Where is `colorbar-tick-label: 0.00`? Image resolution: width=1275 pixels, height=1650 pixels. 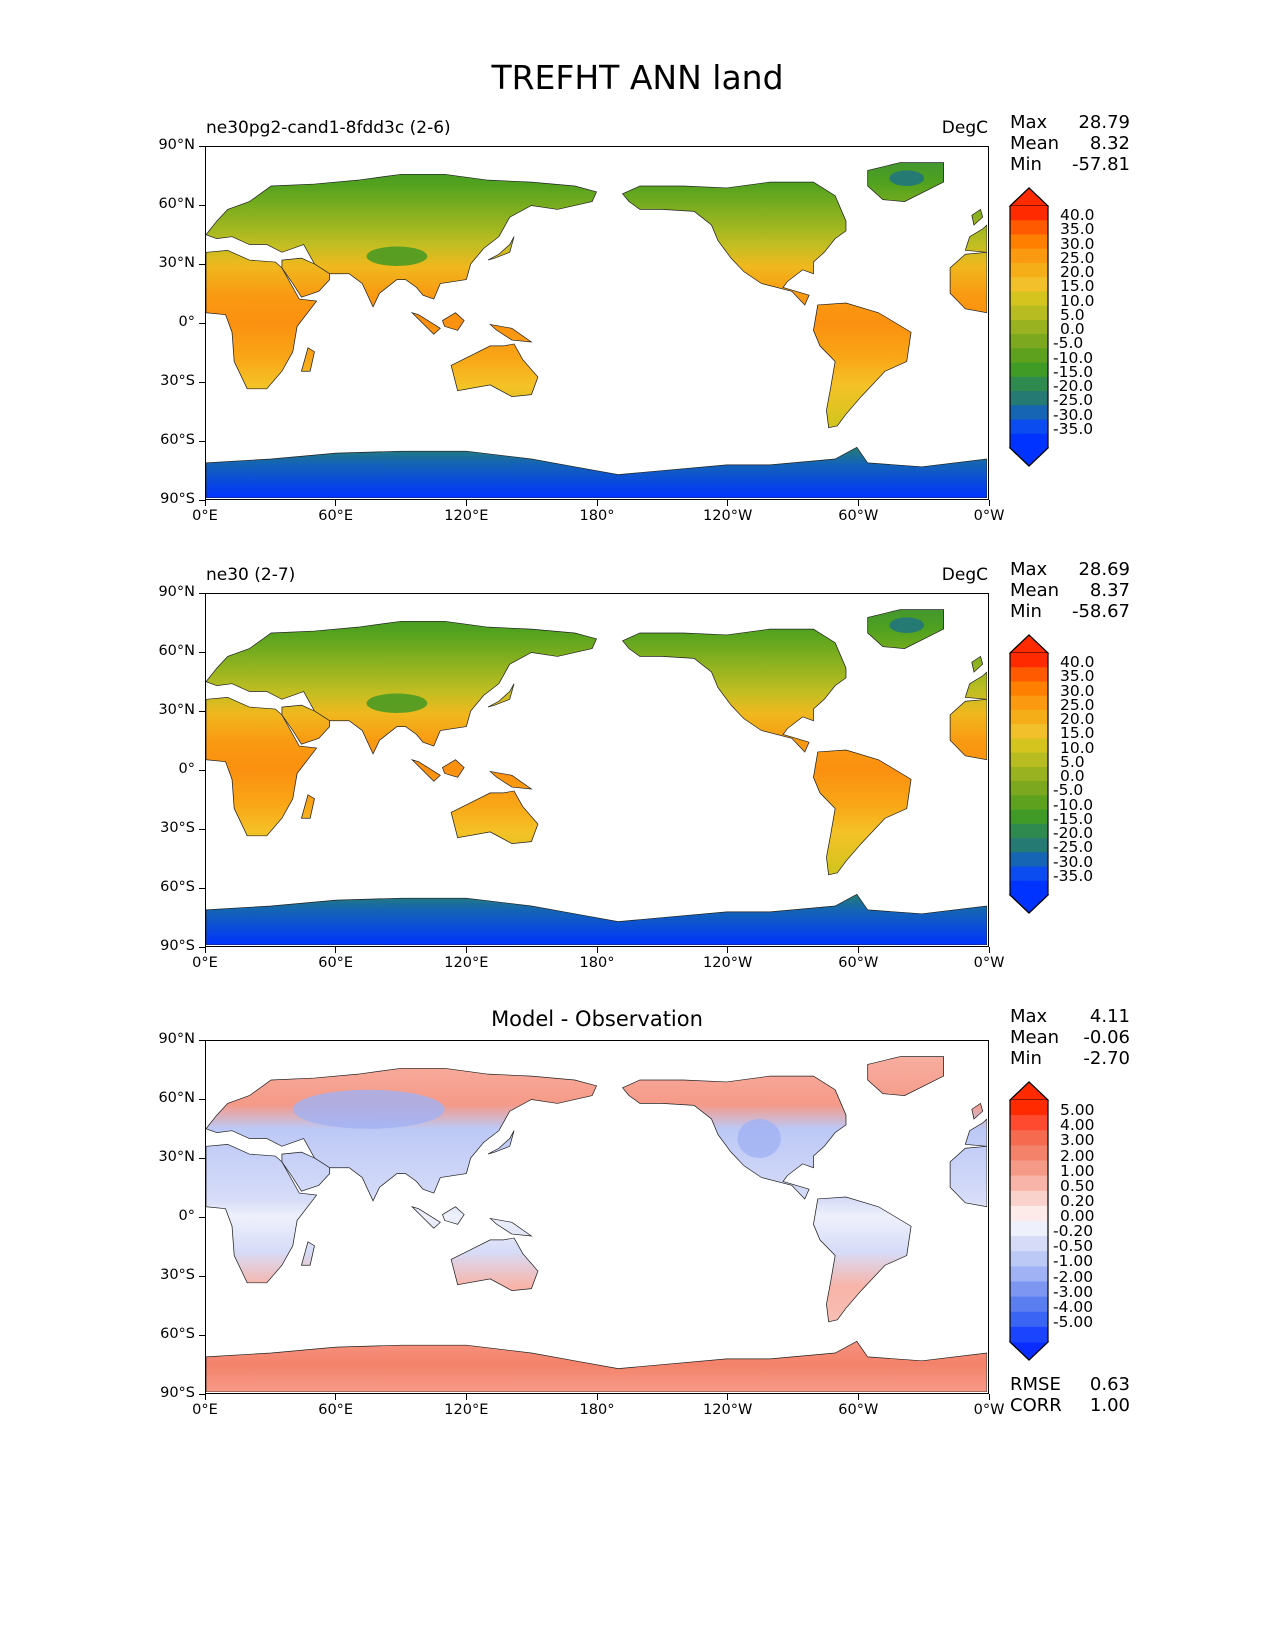
colorbar-tick-label: 0.00 is located at coordinates (1077, 1216).